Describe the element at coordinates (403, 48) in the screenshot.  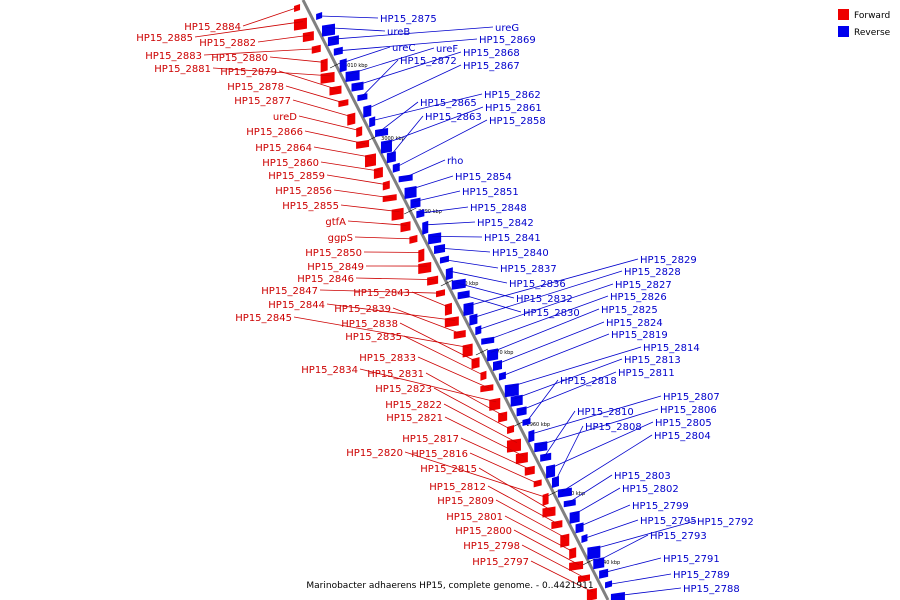
I see `gene-label: ureC` at that location.